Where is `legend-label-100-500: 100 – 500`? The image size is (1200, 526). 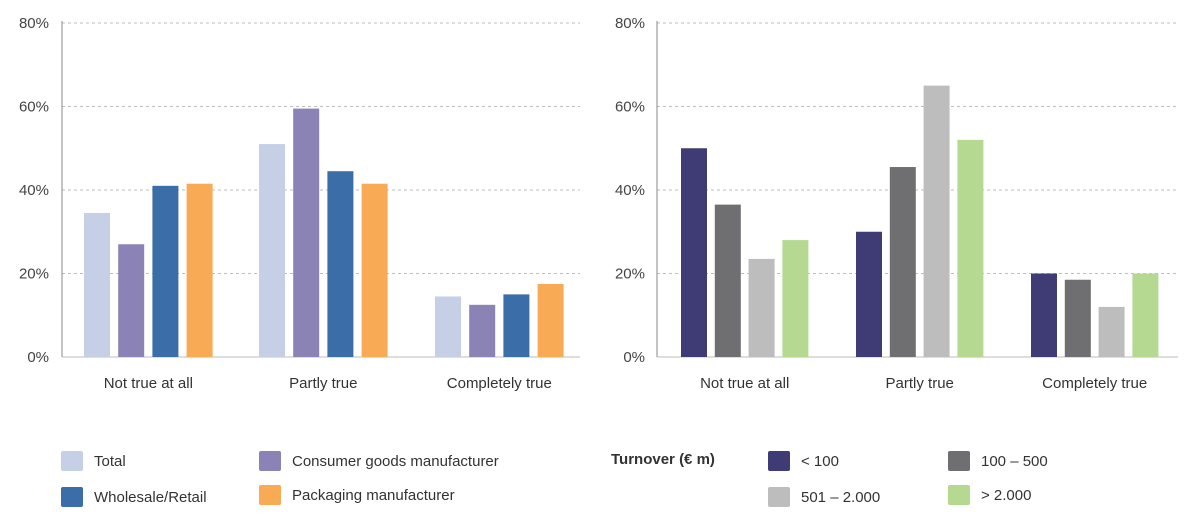
legend-label-100-500: 100 – 500 is located at coordinates (1014, 461).